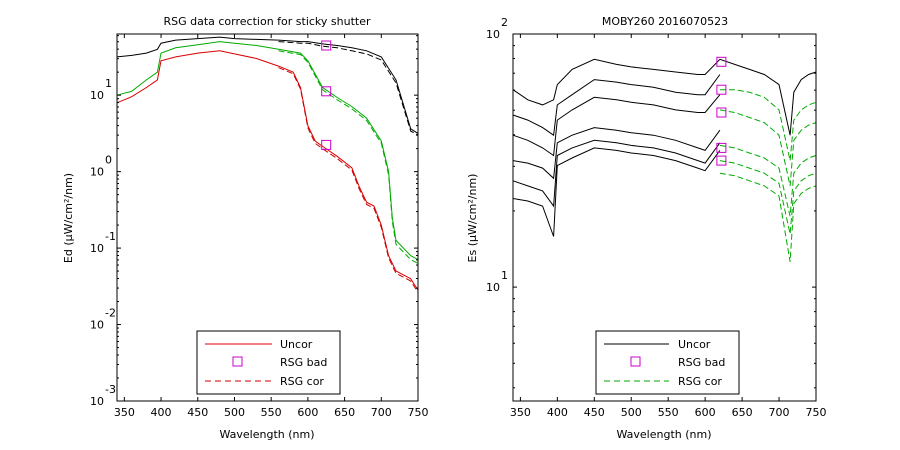 The image size is (900, 450). I want to click on right-ytick-exp-1: 1, so click(504, 275).